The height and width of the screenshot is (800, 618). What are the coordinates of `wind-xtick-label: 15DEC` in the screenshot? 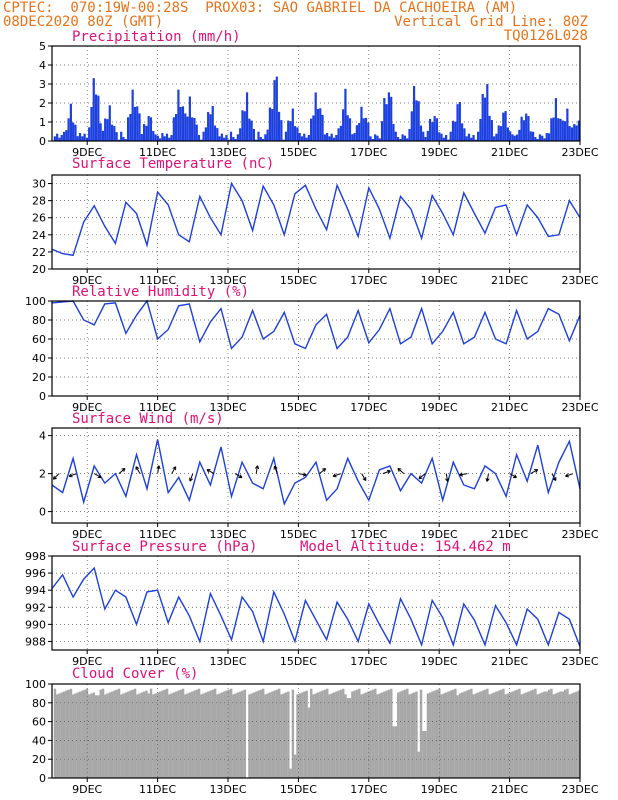 It's located at (298, 534).